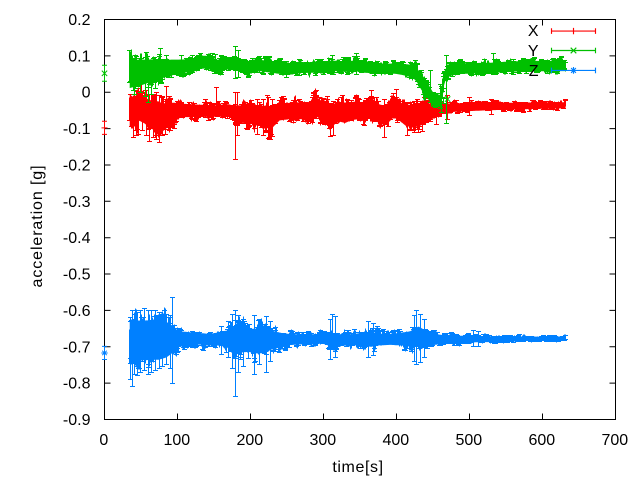 The image size is (640, 485). I want to click on svg-text: -0.4, so click(77, 238).